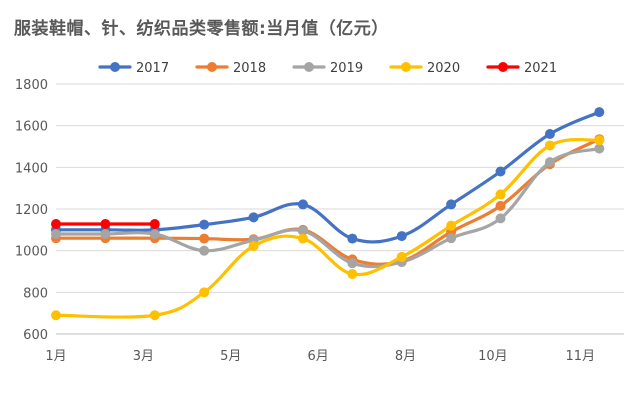 The width and height of the screenshot is (640, 400). Describe the element at coordinates (152, 68) in the screenshot. I see `legend-label: 2017` at that location.